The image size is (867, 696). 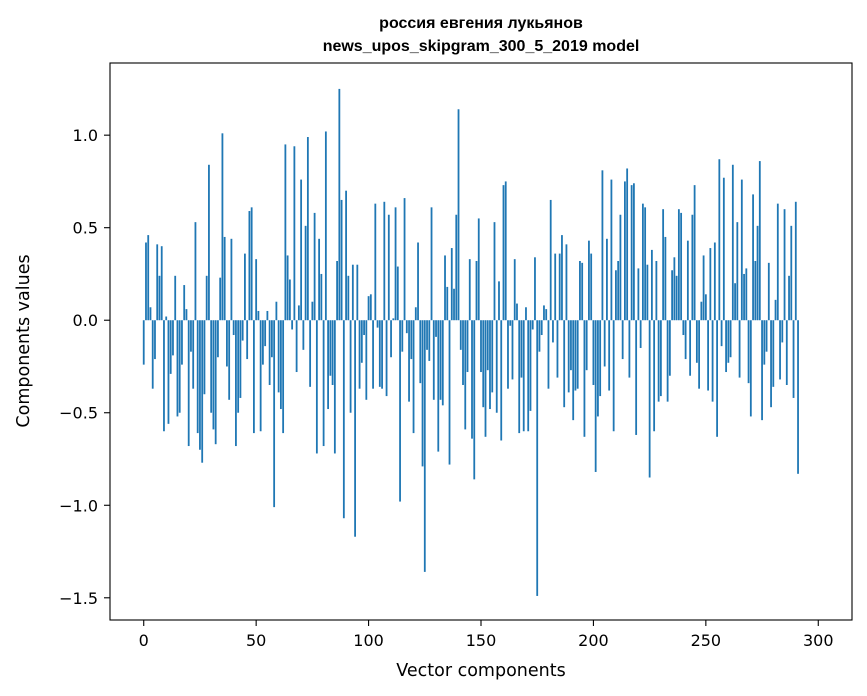 I want to click on x-tick-label: 0, so click(x=144, y=640).